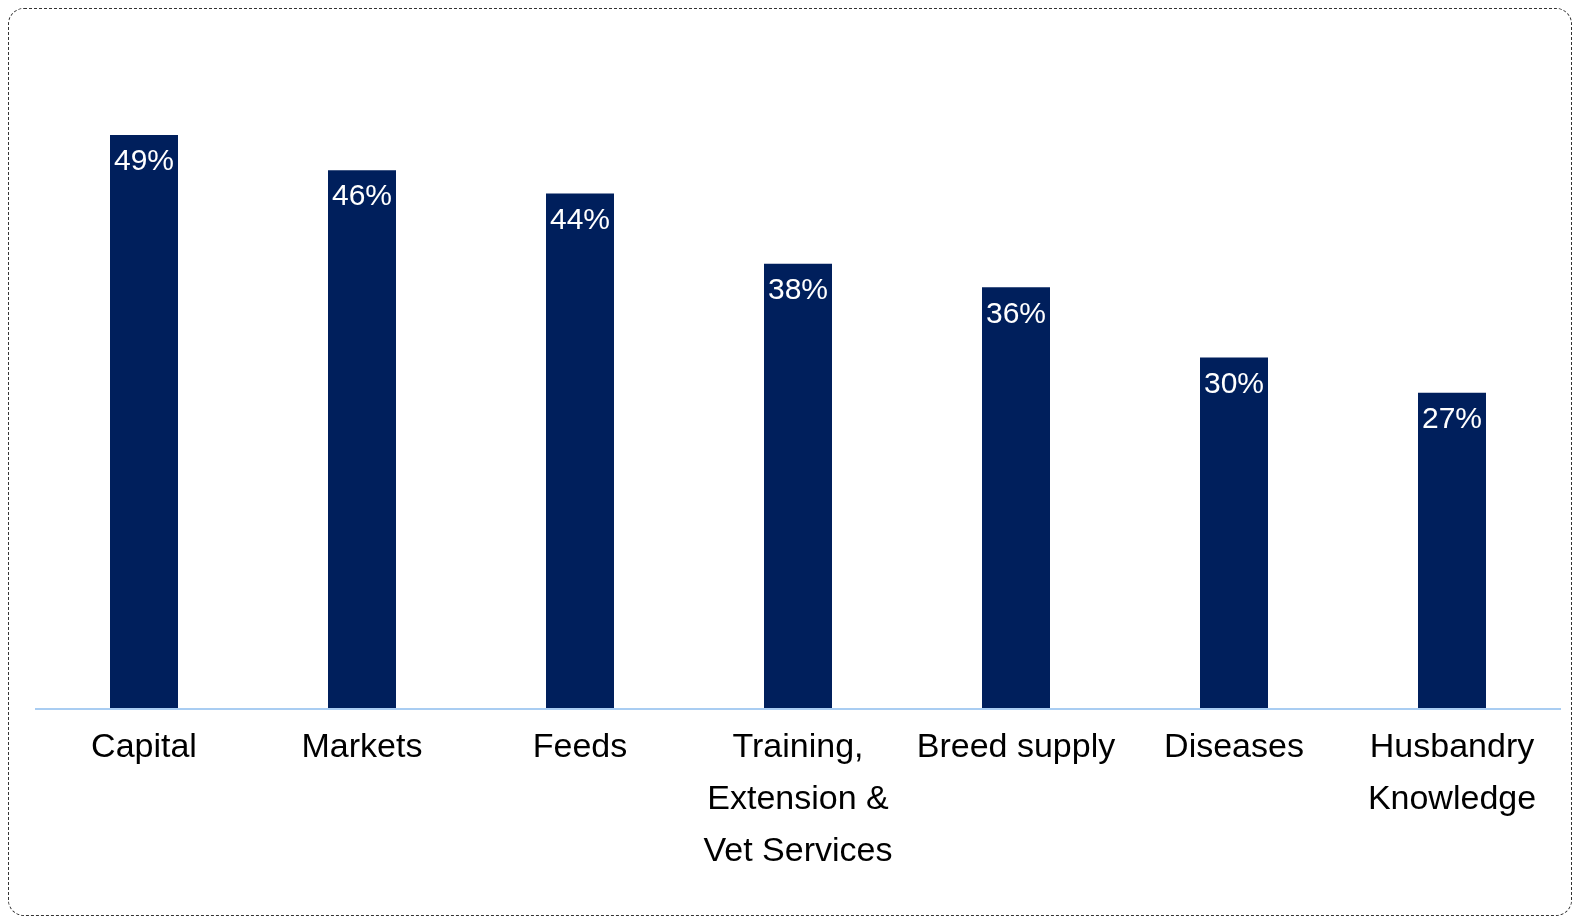 This screenshot has width=1580, height=916. What do you see at coordinates (580, 218) in the screenshot?
I see `data-label: 44%` at bounding box center [580, 218].